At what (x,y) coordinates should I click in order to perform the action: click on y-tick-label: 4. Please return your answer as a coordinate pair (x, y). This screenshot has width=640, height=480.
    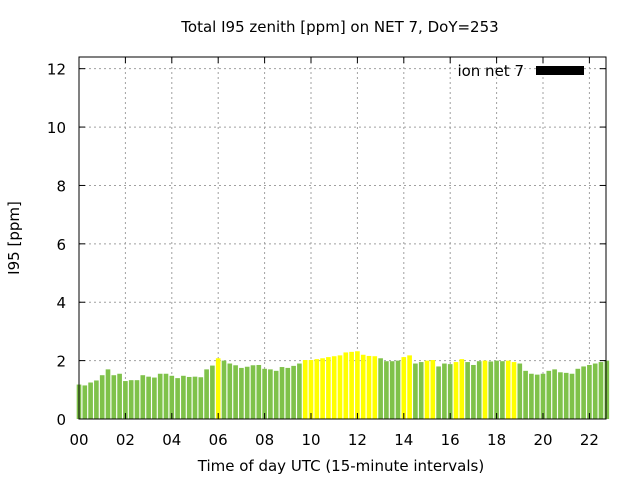
    Looking at the image, I should click on (61, 303).